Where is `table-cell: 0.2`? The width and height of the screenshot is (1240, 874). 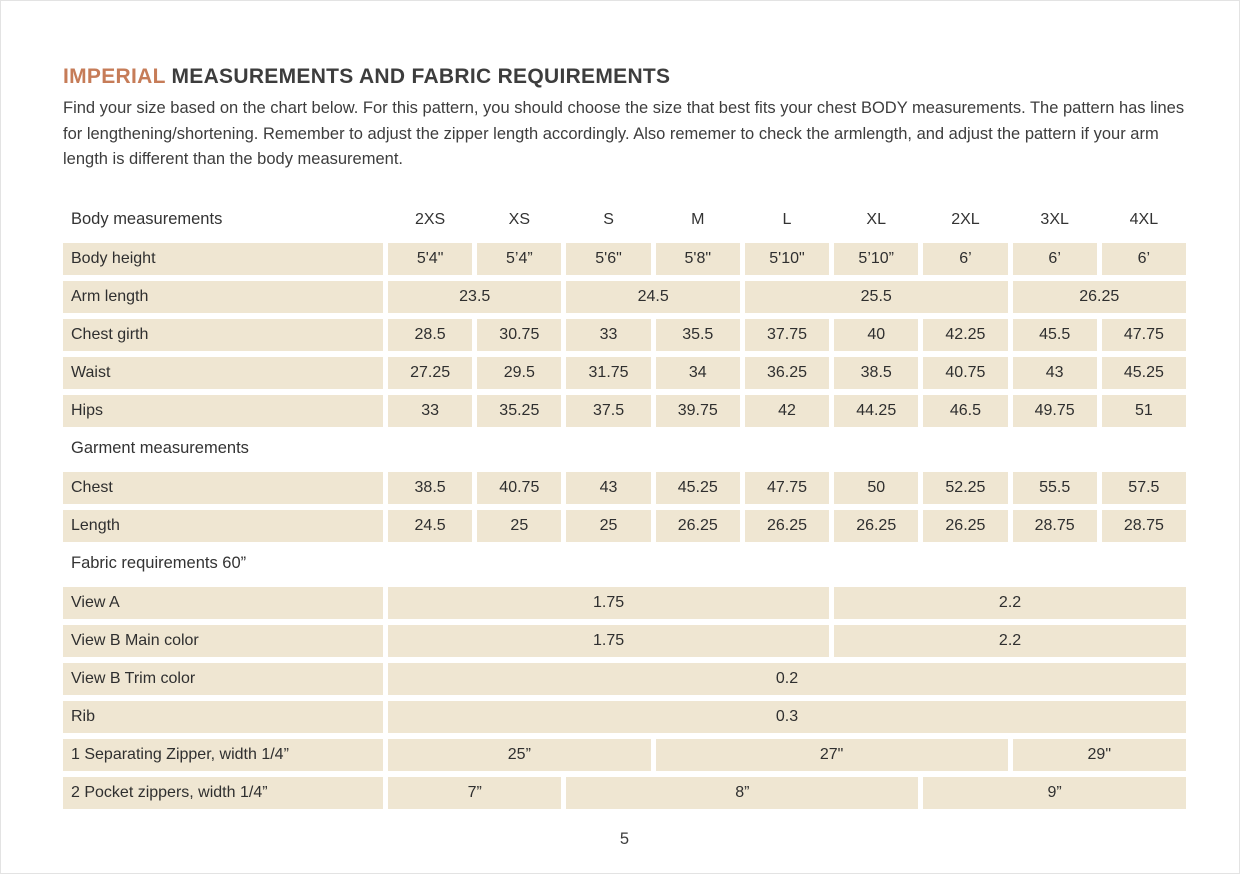
table-cell: 0.2 is located at coordinates (787, 678).